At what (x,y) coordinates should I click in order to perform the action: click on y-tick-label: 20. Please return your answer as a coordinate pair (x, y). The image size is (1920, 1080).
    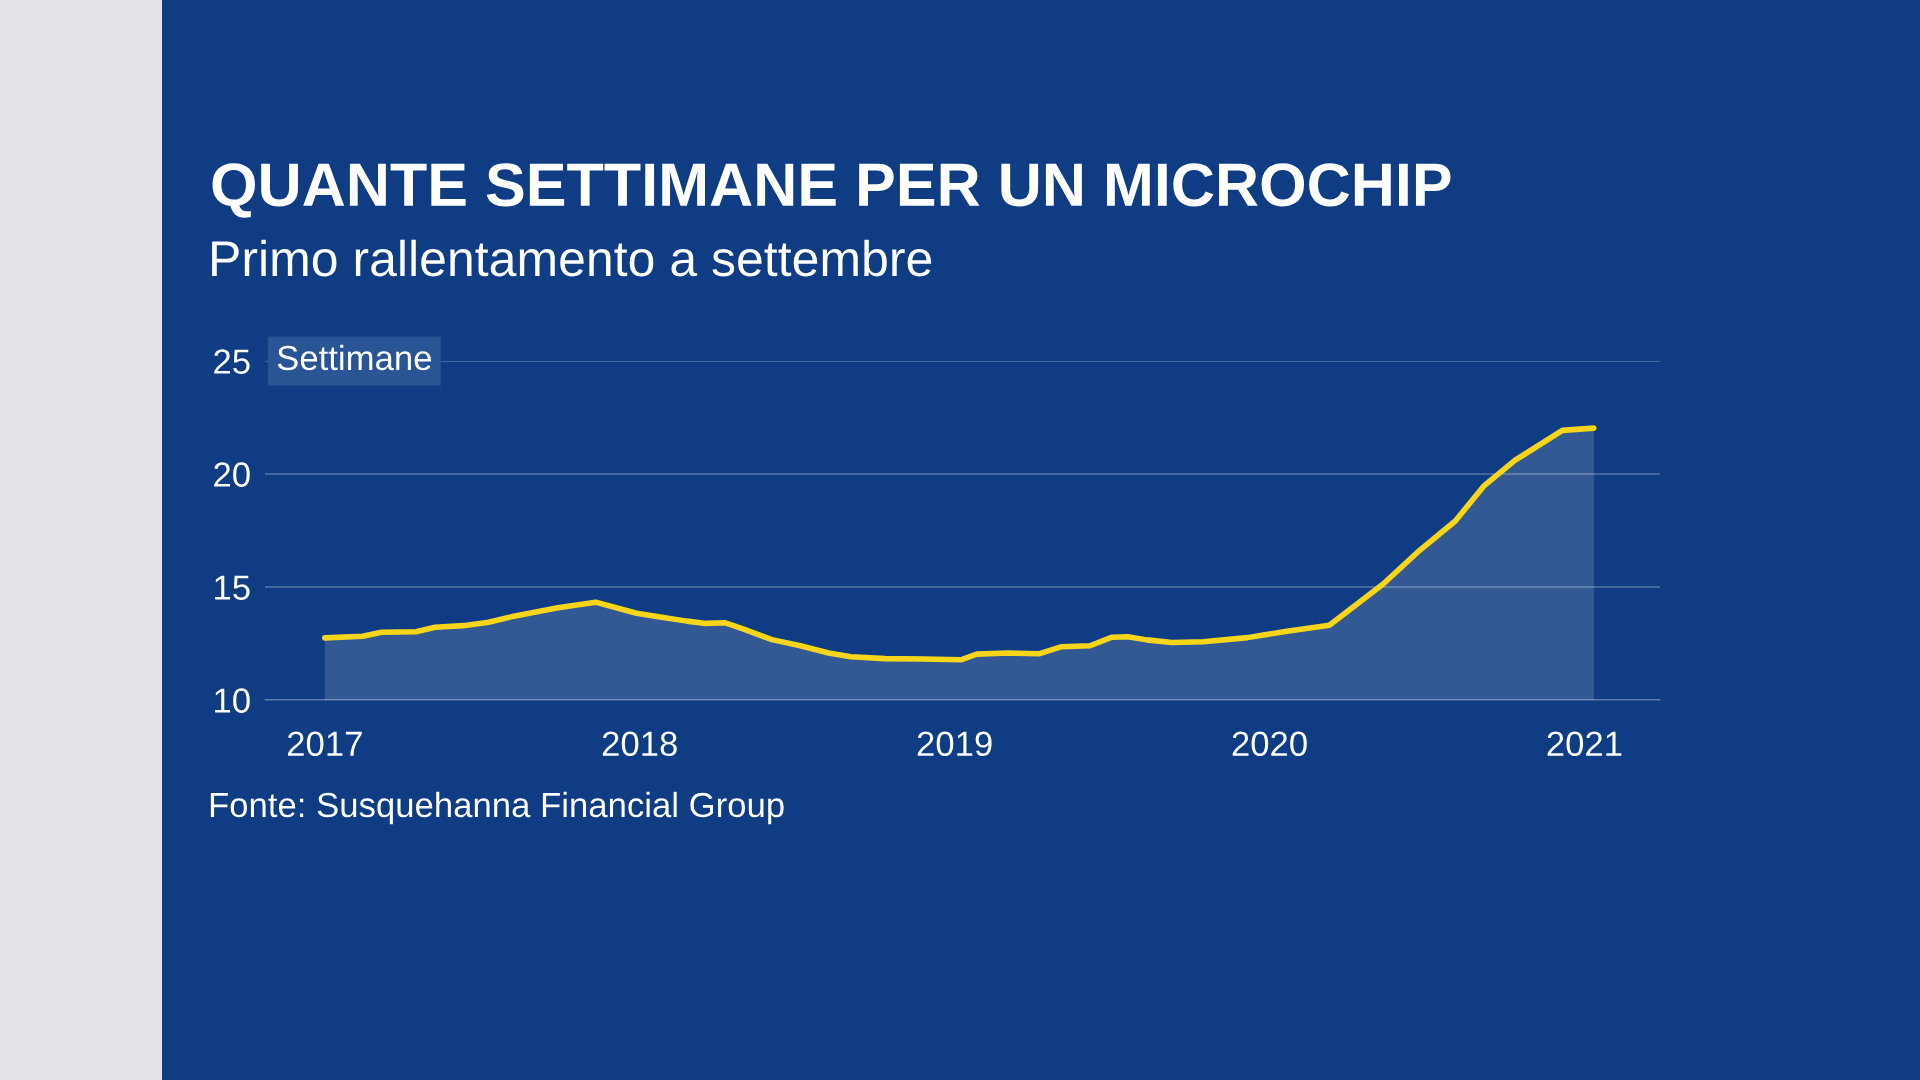
    Looking at the image, I should click on (232, 474).